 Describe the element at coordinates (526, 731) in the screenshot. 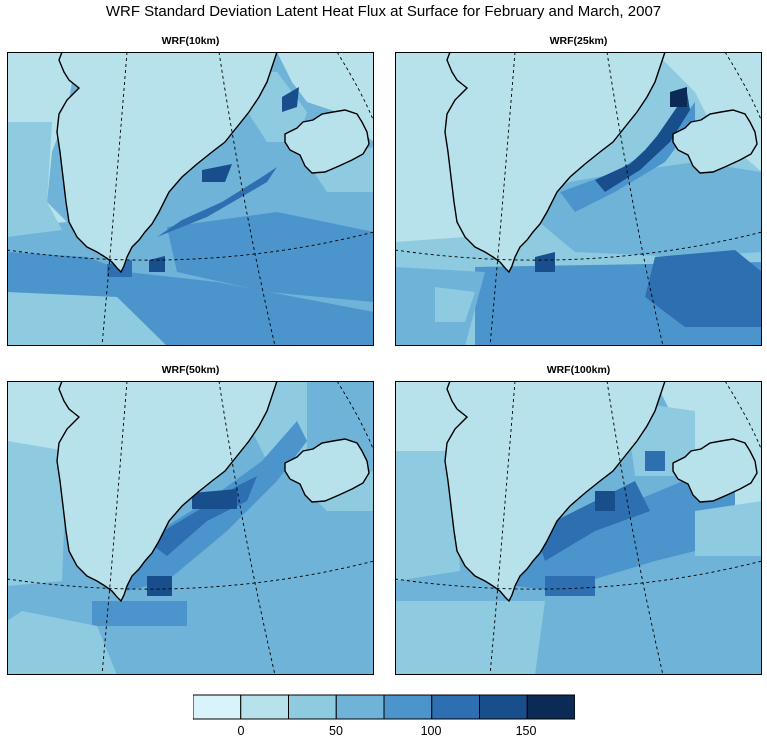

I see `colorbar-tick-label: 150` at that location.